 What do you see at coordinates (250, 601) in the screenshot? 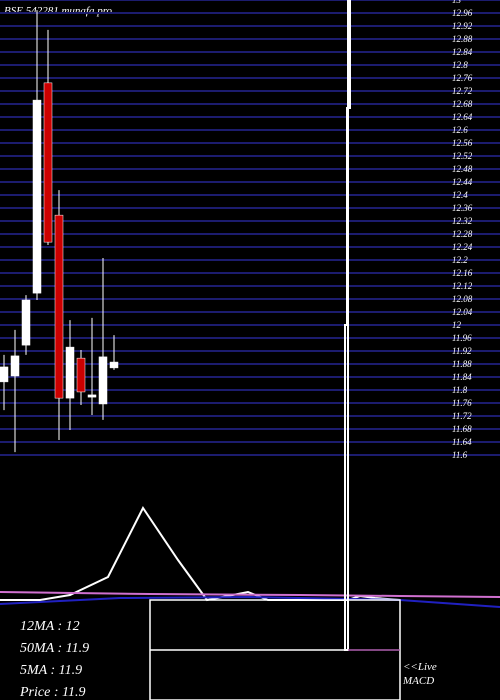
I see `histogram-line` at bounding box center [250, 601].